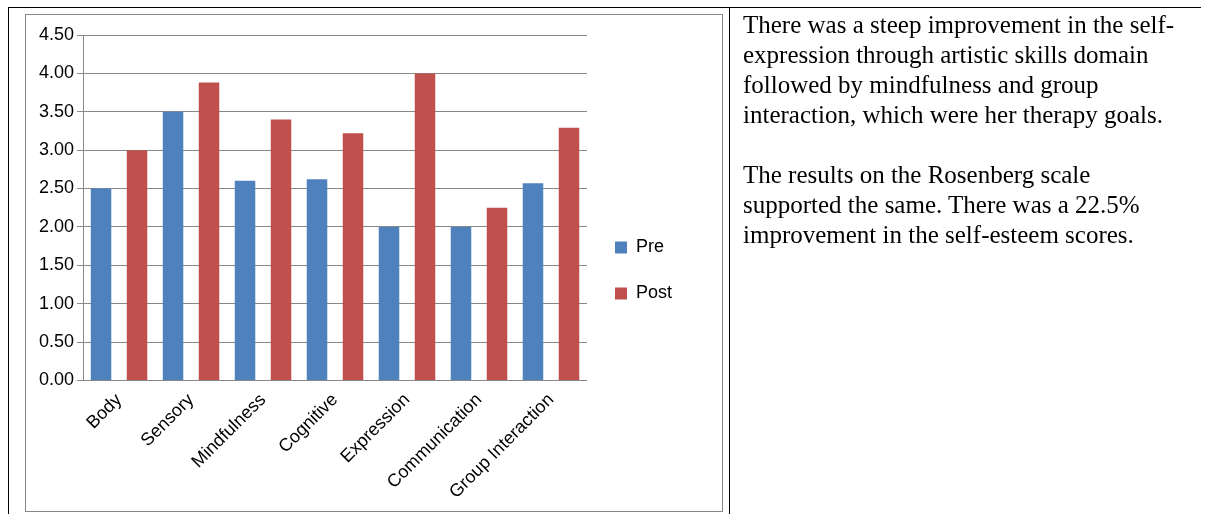  Describe the element at coordinates (56, 33) in the screenshot. I see `y-tick-label: 4.50` at that location.